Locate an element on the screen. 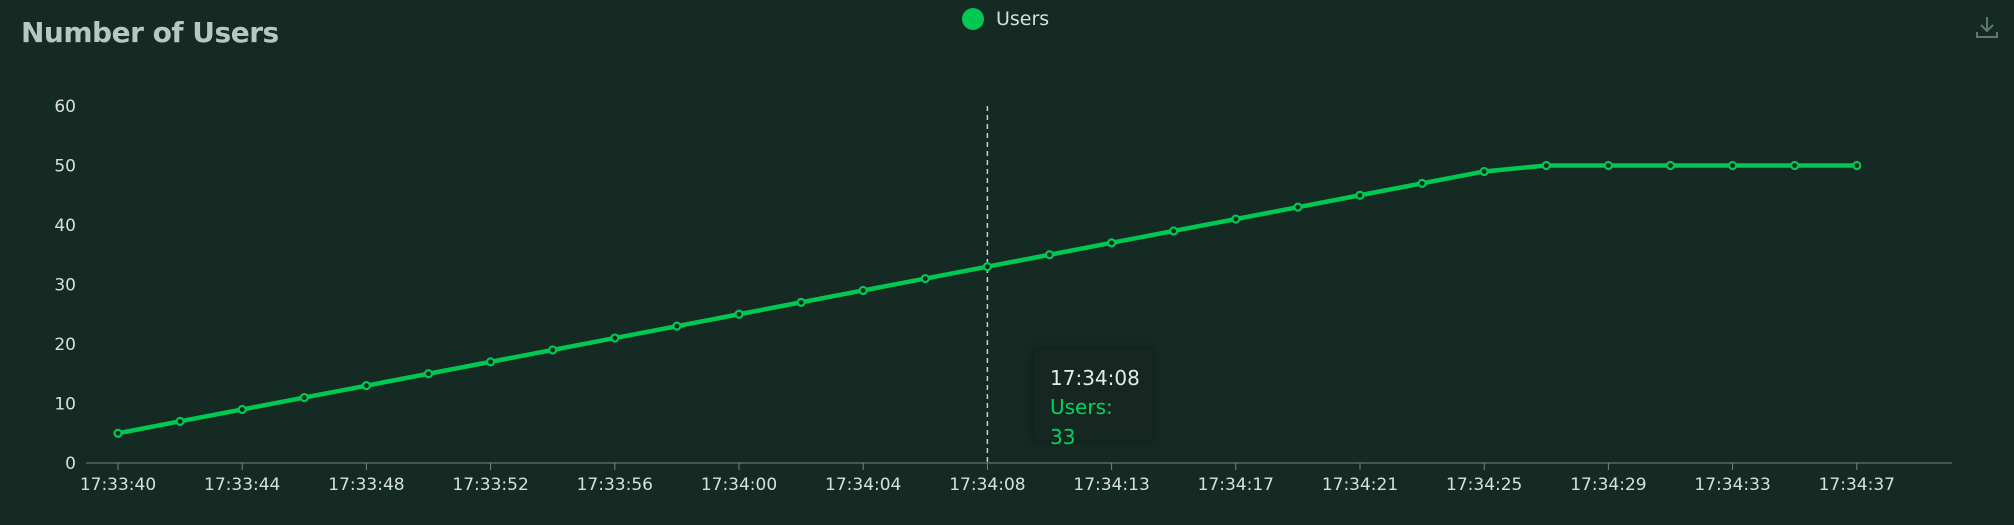 This screenshot has width=2014, height=525. y-tick-label: 60 is located at coordinates (65, 107).